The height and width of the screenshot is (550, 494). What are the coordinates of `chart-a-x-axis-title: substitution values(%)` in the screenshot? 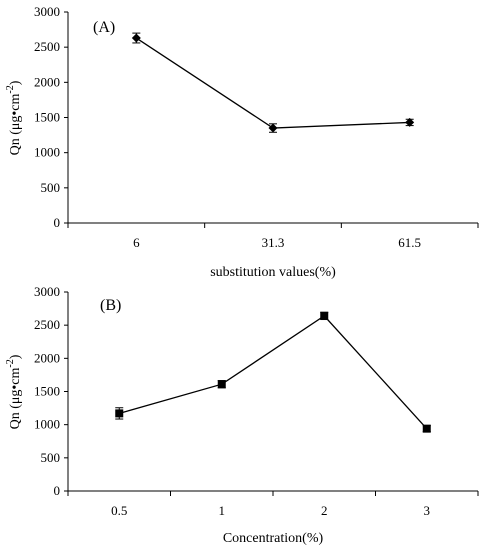 It's located at (273, 272).